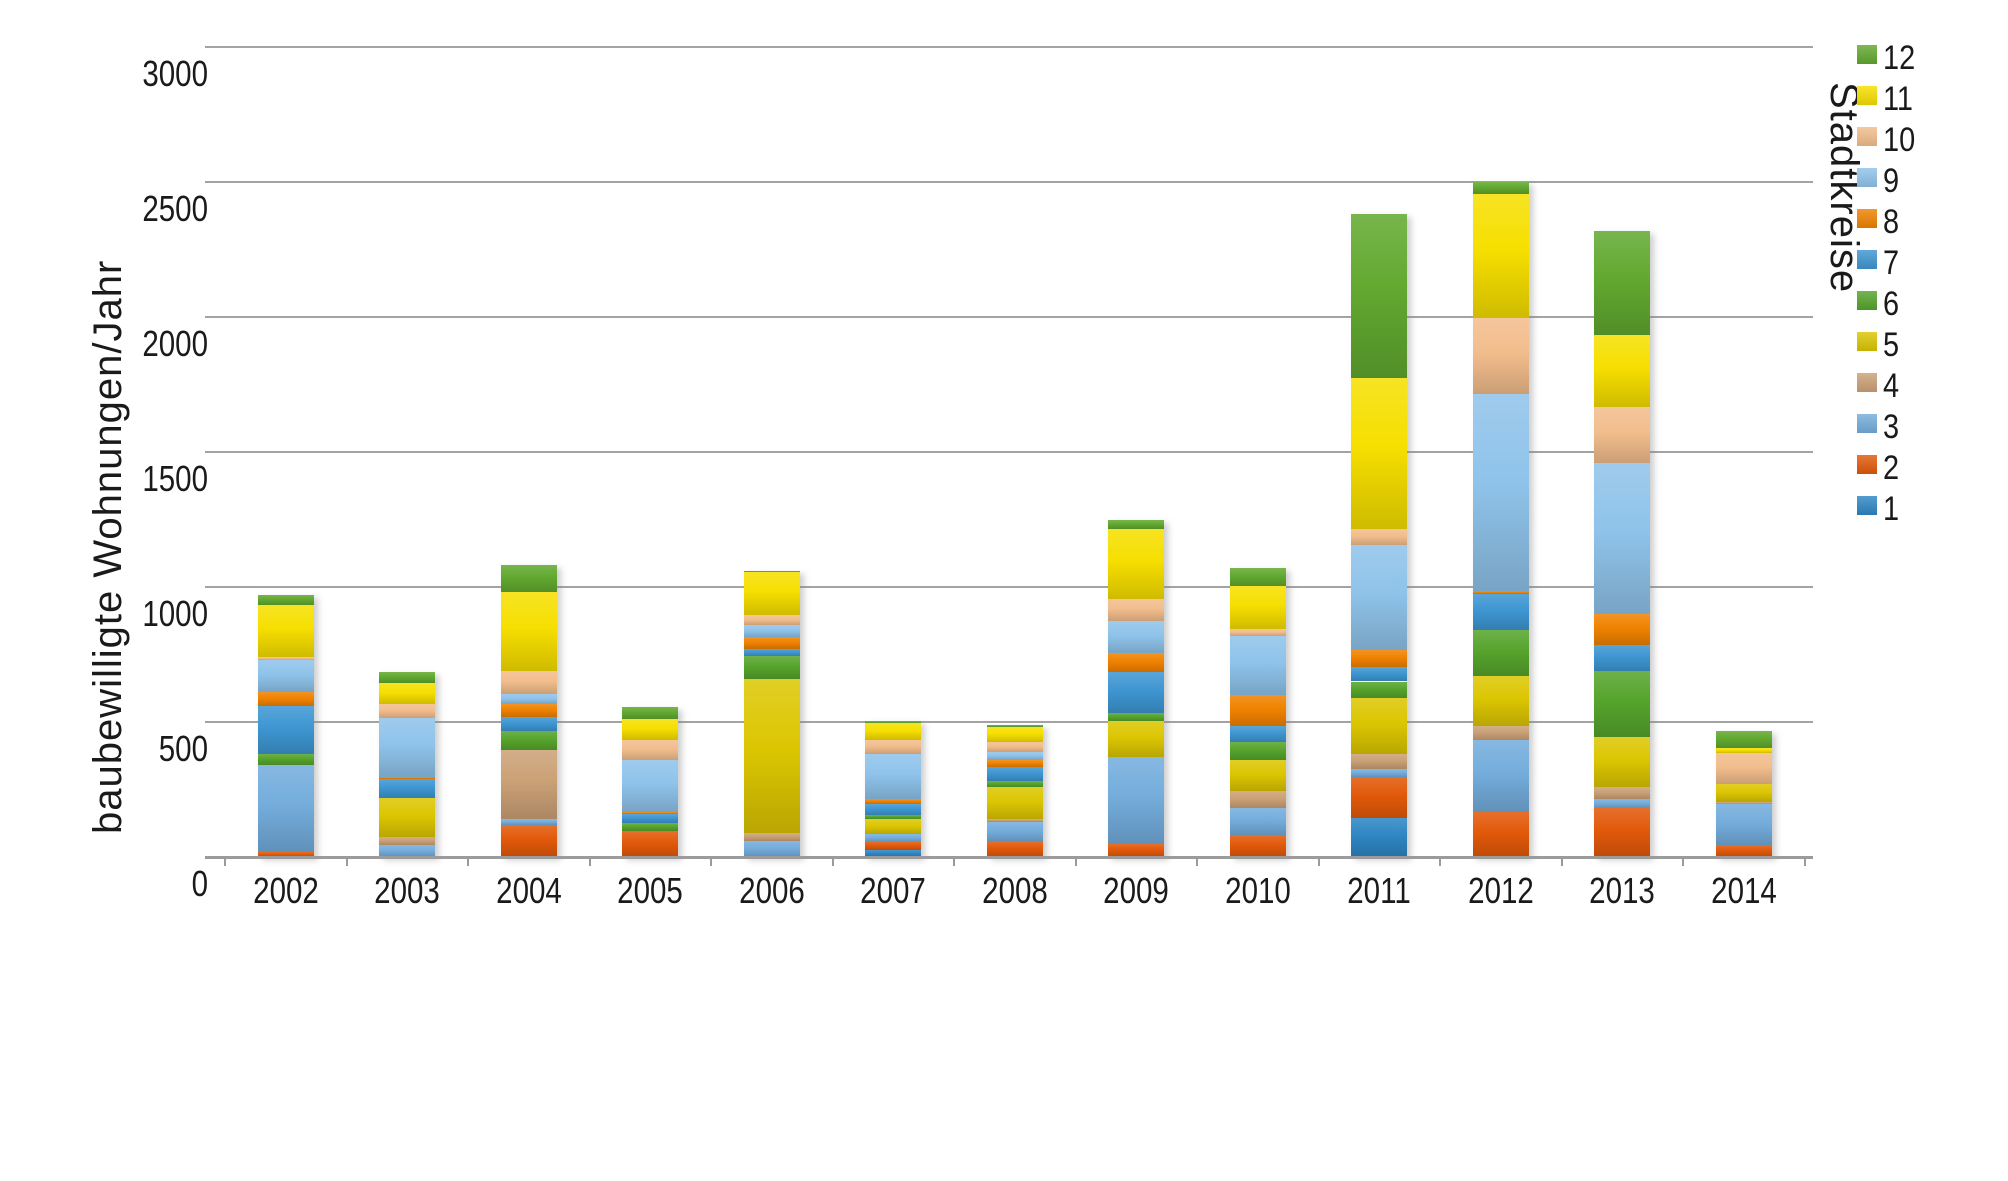 The height and width of the screenshot is (1181, 2008). Describe the element at coordinates (1379, 658) in the screenshot. I see `bar-segment-kreis-8-2011` at that location.